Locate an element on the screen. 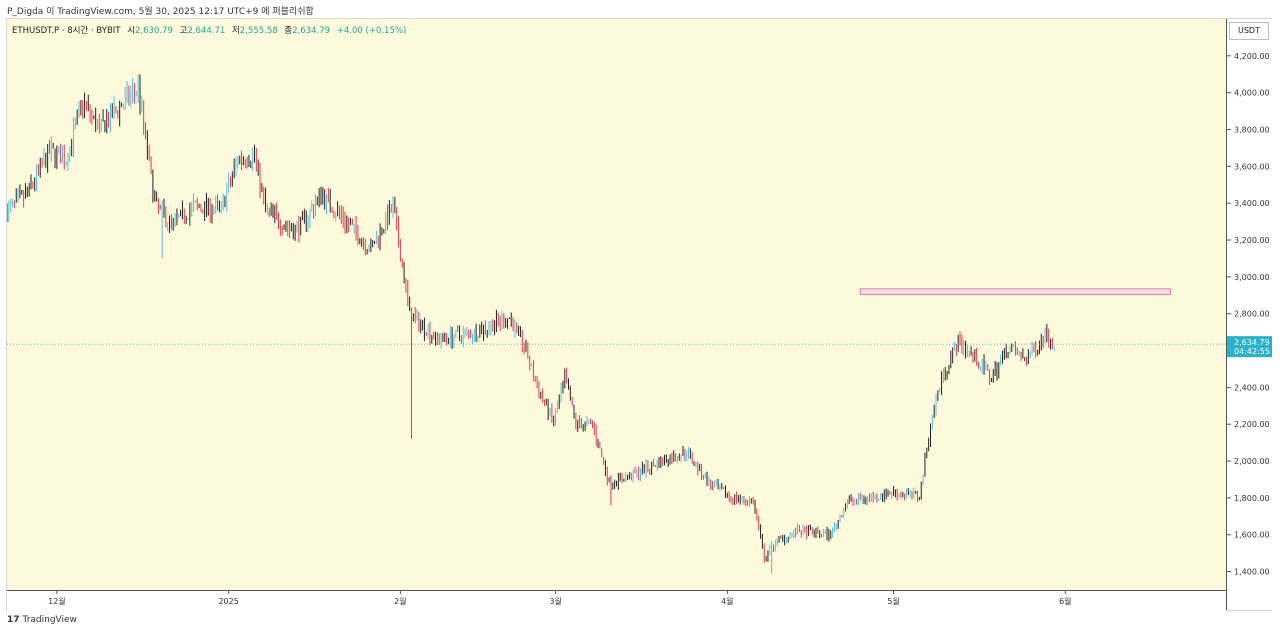  time-axis-labels: 12월 2025 2월 3월 4월 5월 6월 is located at coordinates (560, 598).